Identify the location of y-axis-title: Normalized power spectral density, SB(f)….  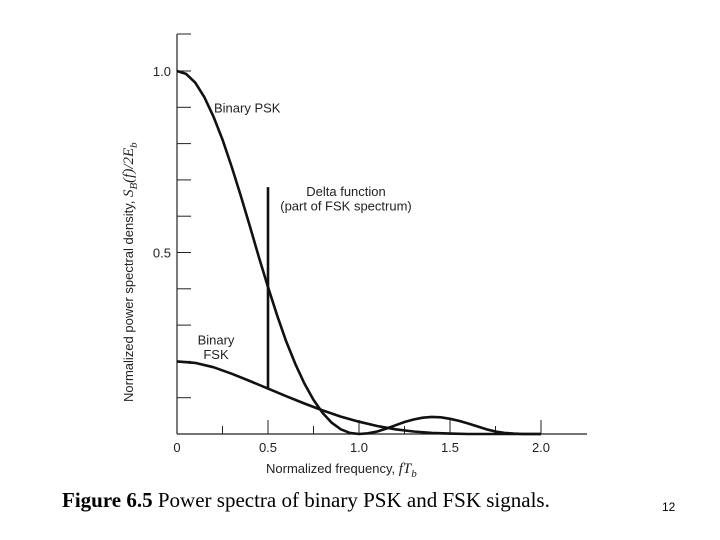
(130, 272).